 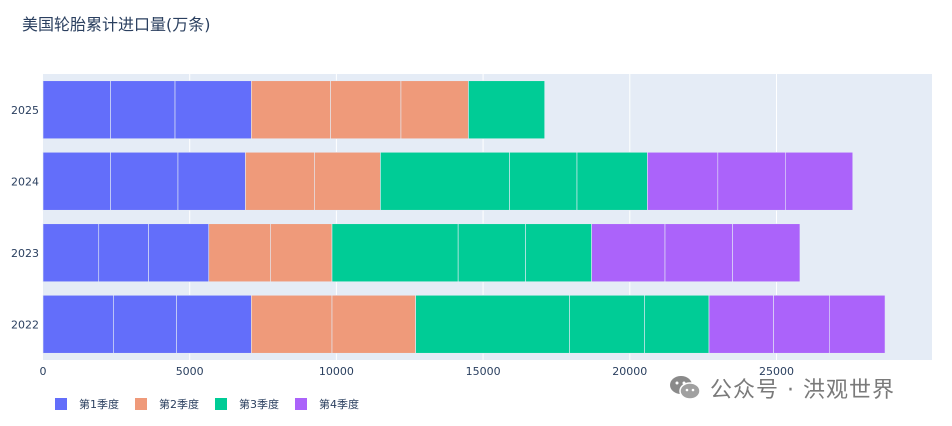 I want to click on wechat-icon, so click(x=685, y=388).